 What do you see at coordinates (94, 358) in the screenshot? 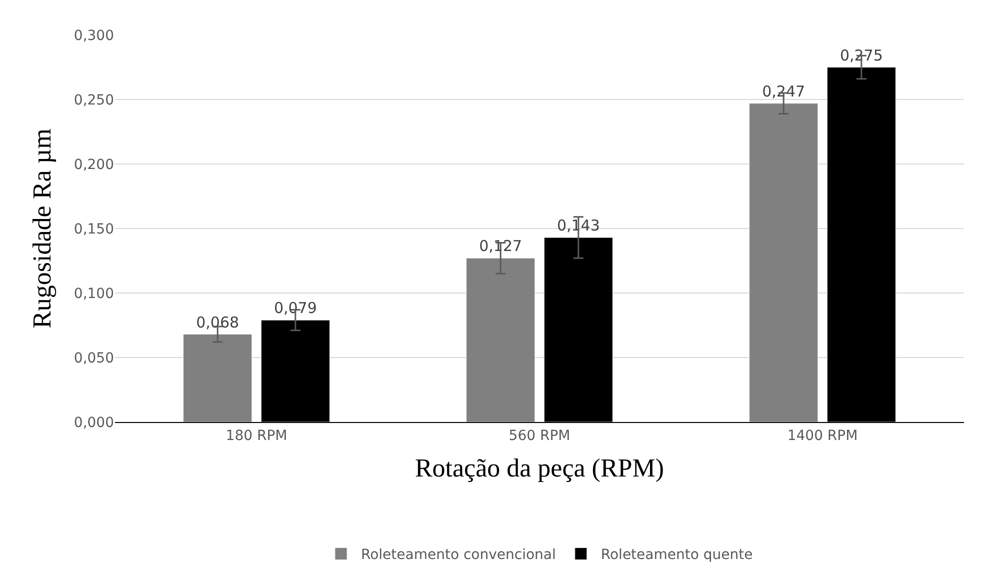
I see `y-tick-label: 0,050` at bounding box center [94, 358].